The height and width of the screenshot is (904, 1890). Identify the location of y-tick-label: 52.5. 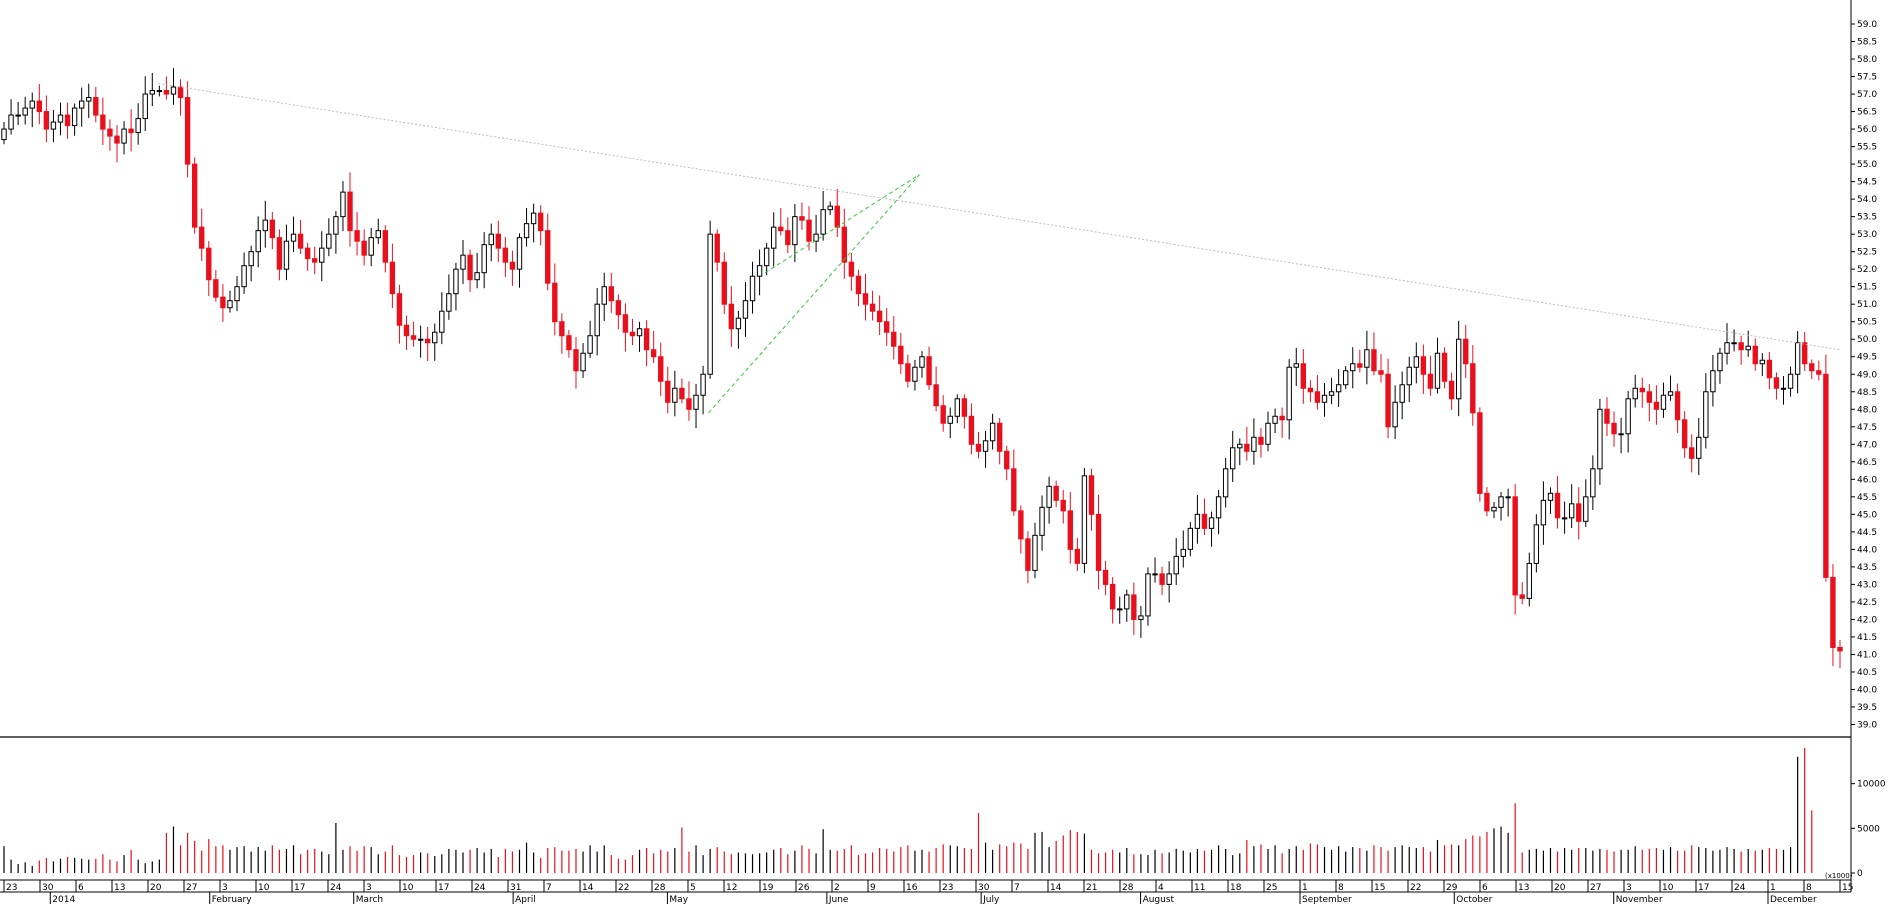
(1867, 253).